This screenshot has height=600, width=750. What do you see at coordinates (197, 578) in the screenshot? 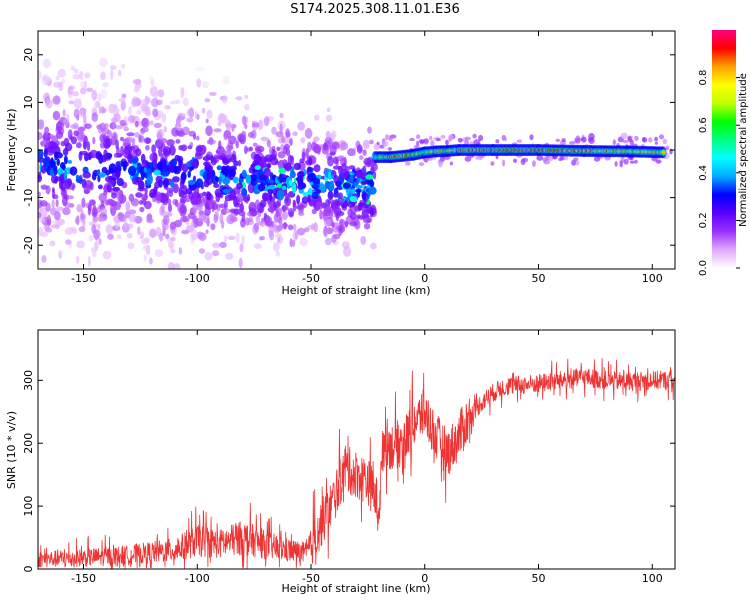
I see `x-tick-label: -100` at bounding box center [197, 578].